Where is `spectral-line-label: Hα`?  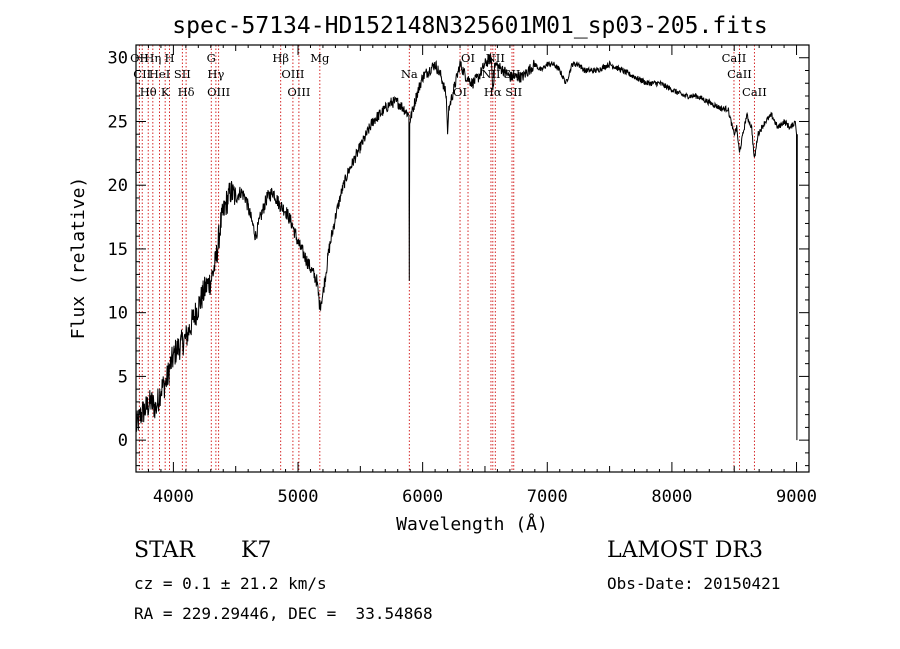 spectral-line-label: Hα is located at coordinates (493, 92).